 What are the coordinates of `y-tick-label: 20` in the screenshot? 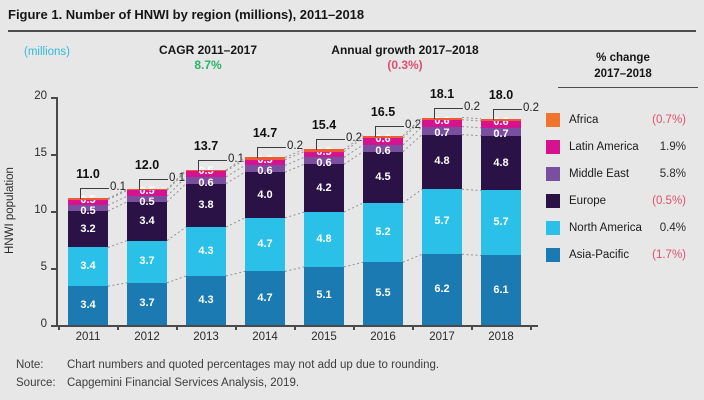 It's located at (40, 96).